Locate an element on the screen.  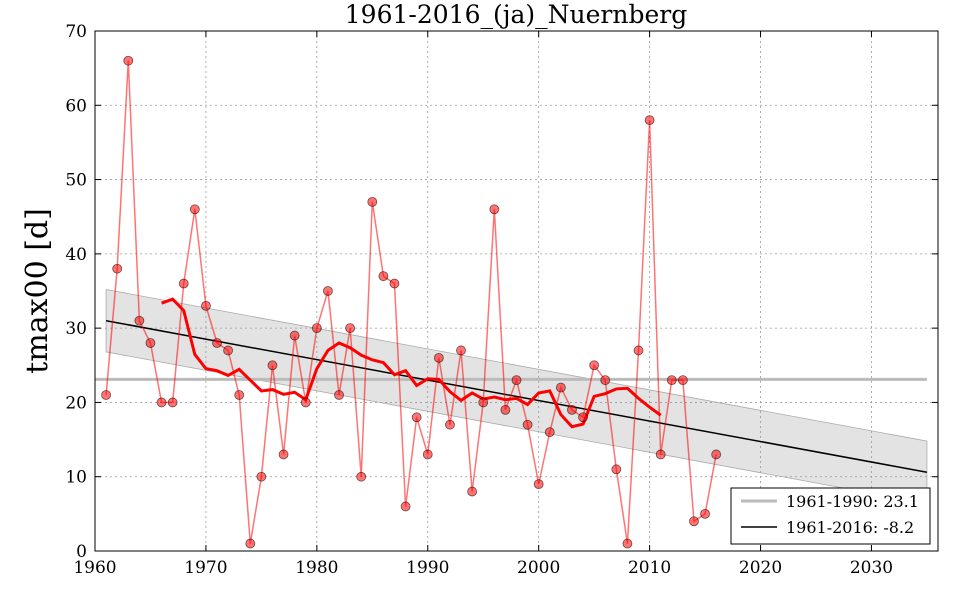
legend-mean-label: 1961-1990: 23.1 is located at coordinates (852, 501).